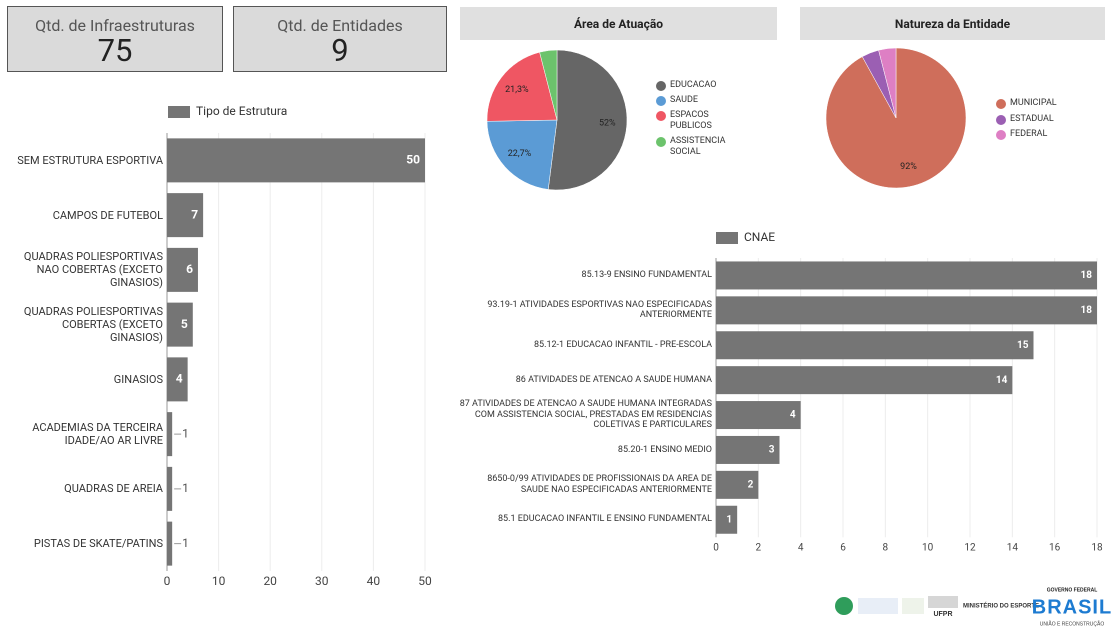  I want to click on kpi-card: Qtd. de Entidades 9, so click(340, 39).